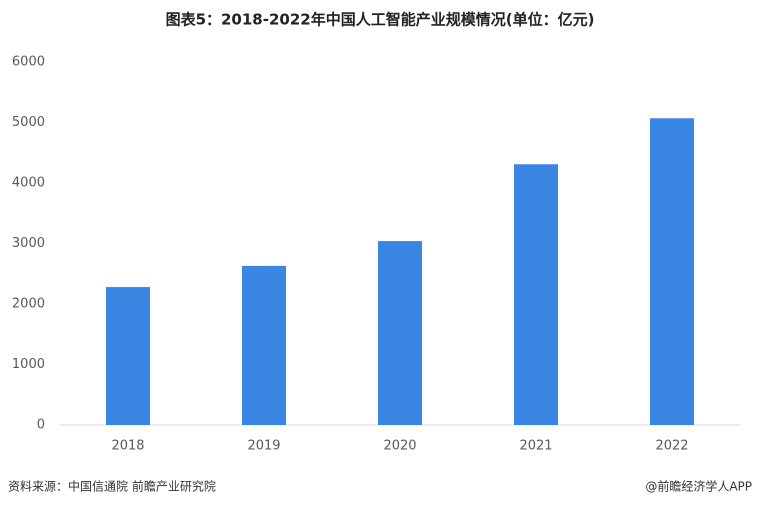 The image size is (760, 506). I want to click on y-tick-label: 4000, so click(28, 183).